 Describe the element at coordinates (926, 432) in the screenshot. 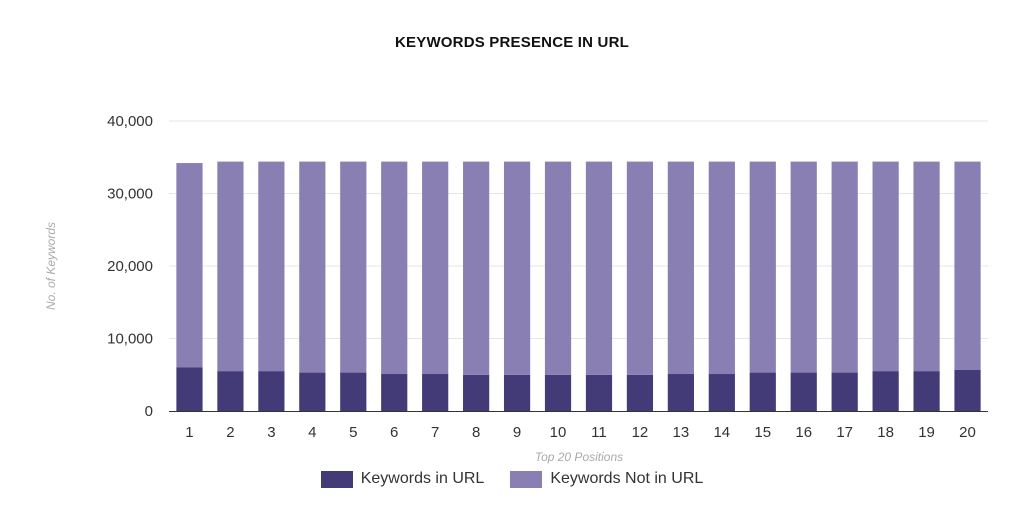

I see `x-tick-label: 19` at that location.